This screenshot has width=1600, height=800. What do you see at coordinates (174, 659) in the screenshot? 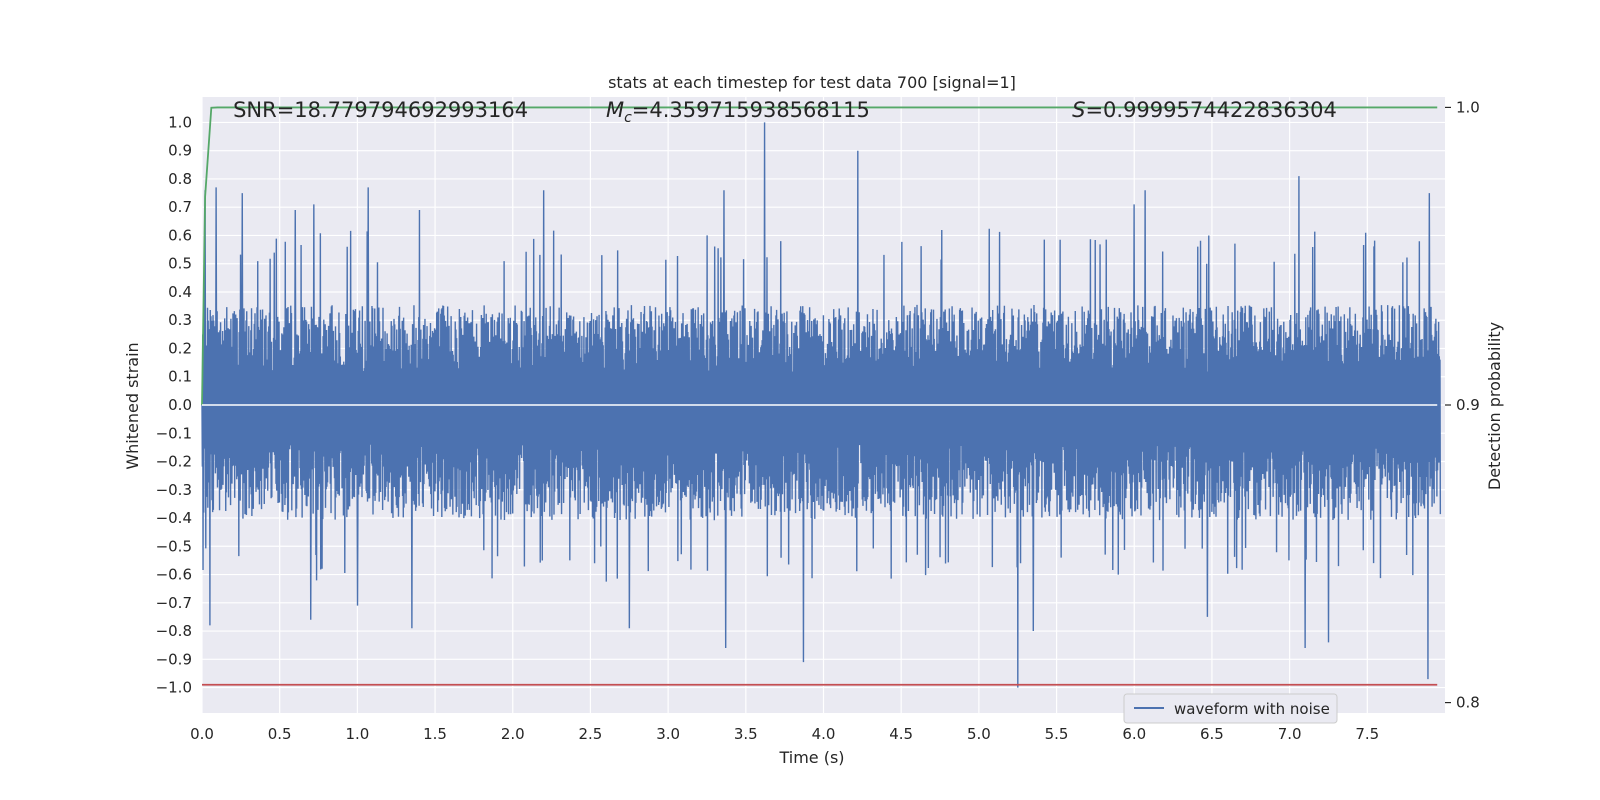
I see `y-tick-label: −0.9` at bounding box center [174, 659].